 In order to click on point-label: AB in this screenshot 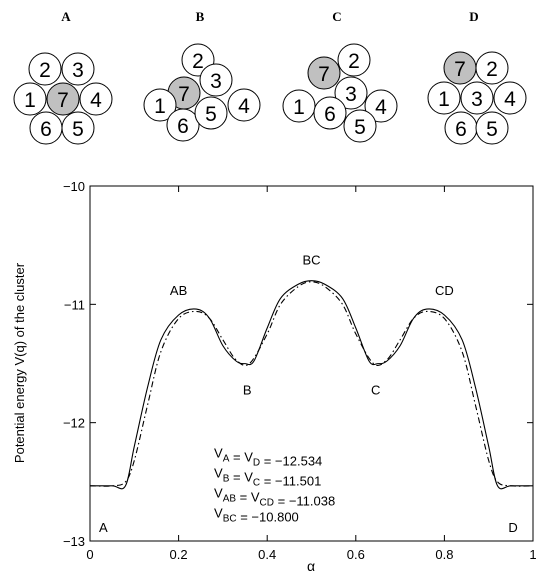, I will do `click(178, 290)`.